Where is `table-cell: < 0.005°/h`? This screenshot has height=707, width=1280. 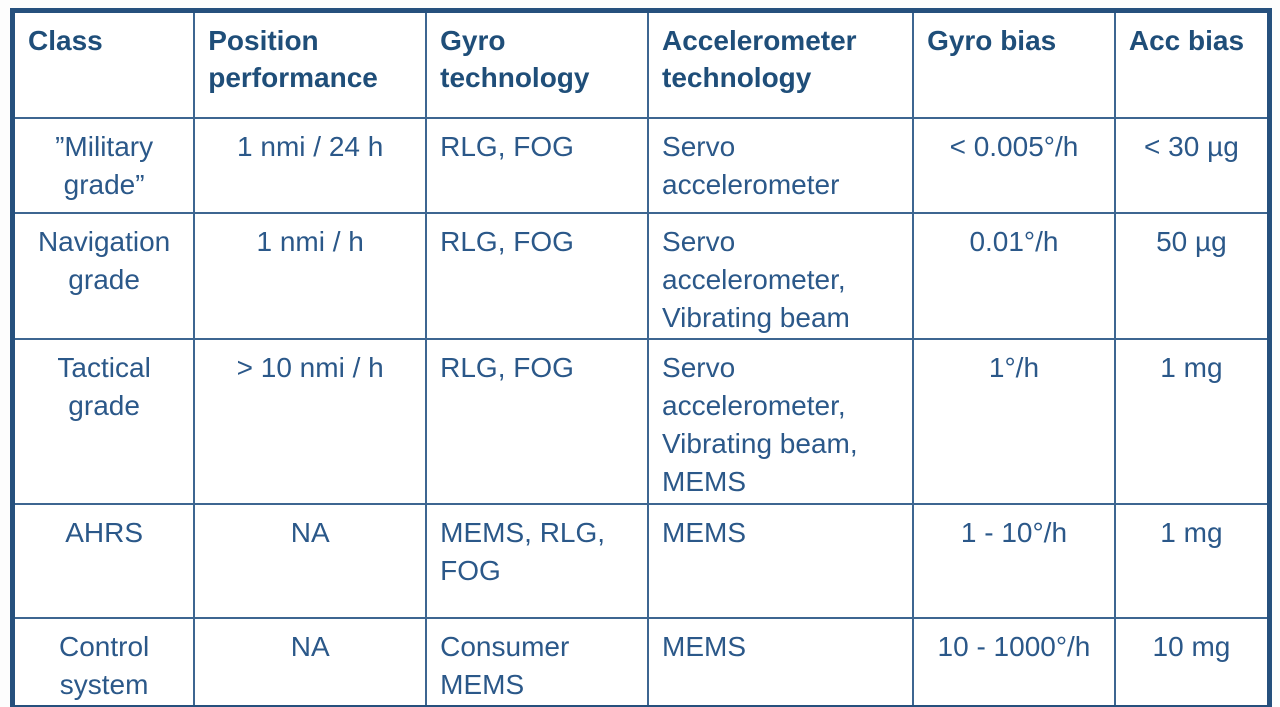 table-cell: < 0.005°/h is located at coordinates (1014, 165).